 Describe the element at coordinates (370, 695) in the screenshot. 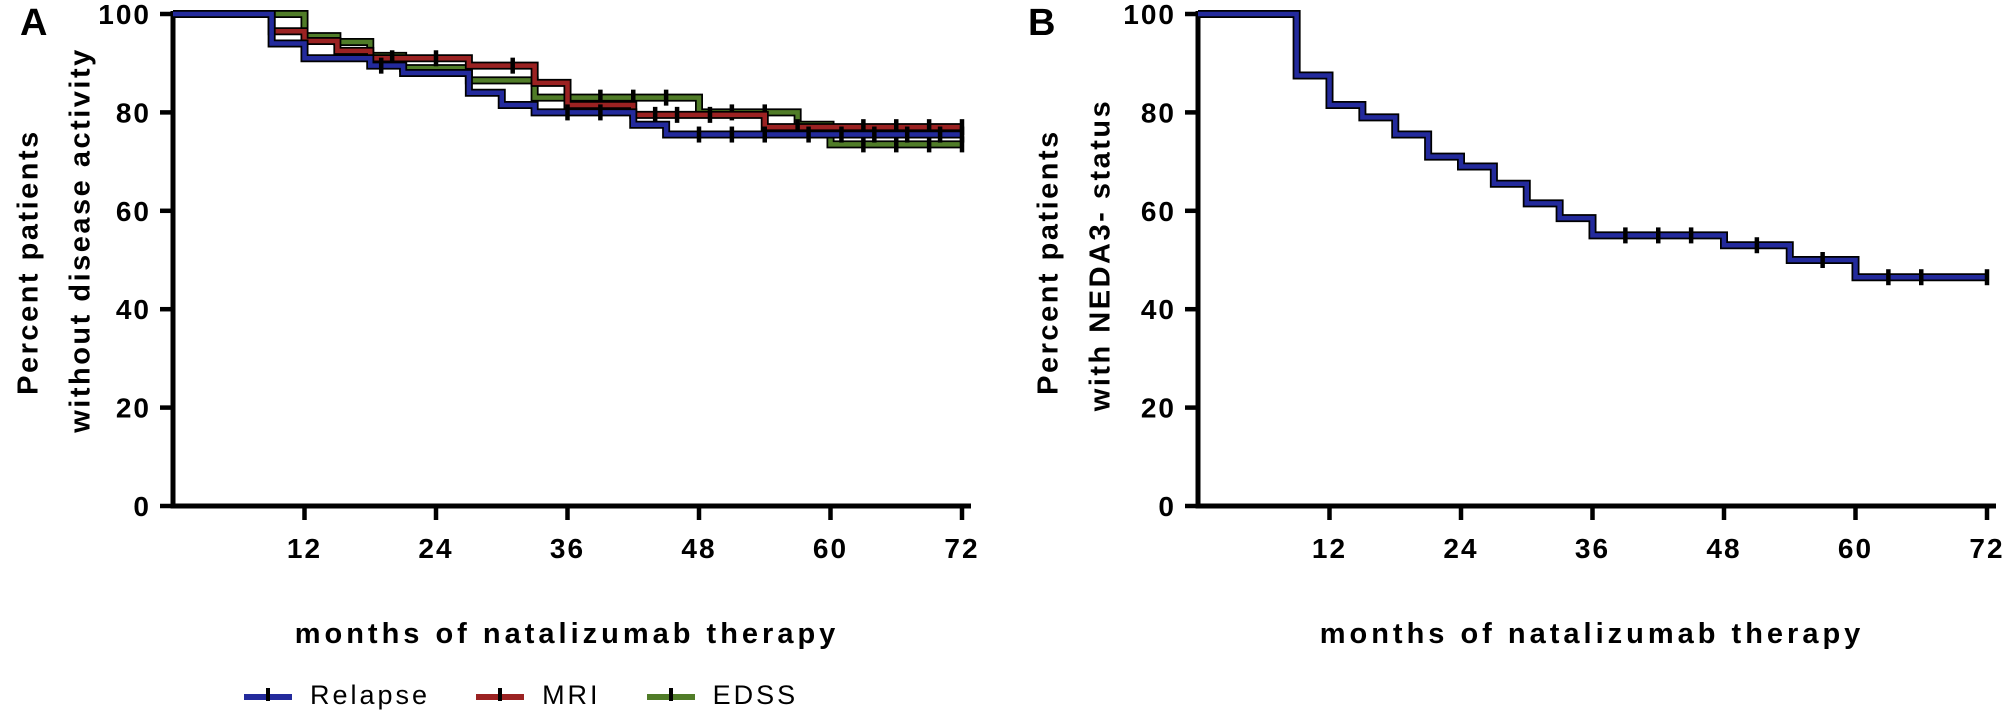

I see `legend-label-relapse: Relapse` at that location.